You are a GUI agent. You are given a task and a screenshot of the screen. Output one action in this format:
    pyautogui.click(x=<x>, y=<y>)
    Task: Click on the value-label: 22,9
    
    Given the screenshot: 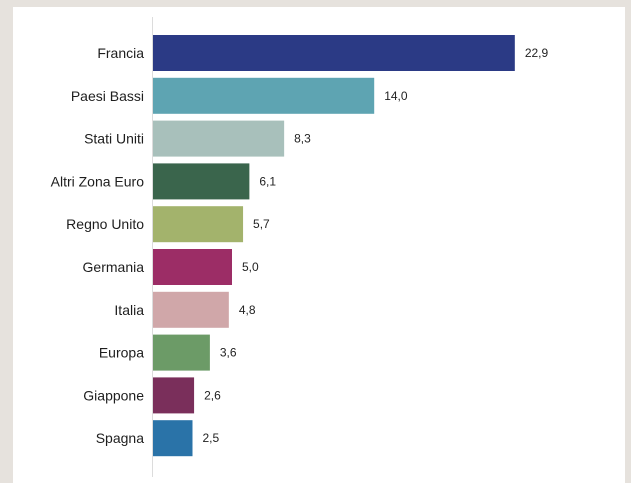 What is the action you would take?
    pyautogui.click(x=537, y=53)
    